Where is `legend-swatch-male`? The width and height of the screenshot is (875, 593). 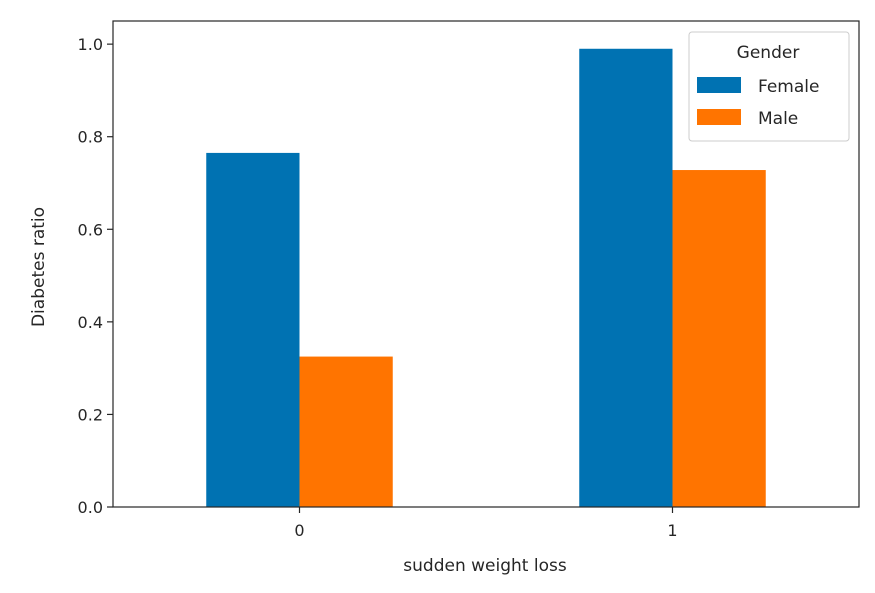
legend-swatch-male is located at coordinates (719, 117).